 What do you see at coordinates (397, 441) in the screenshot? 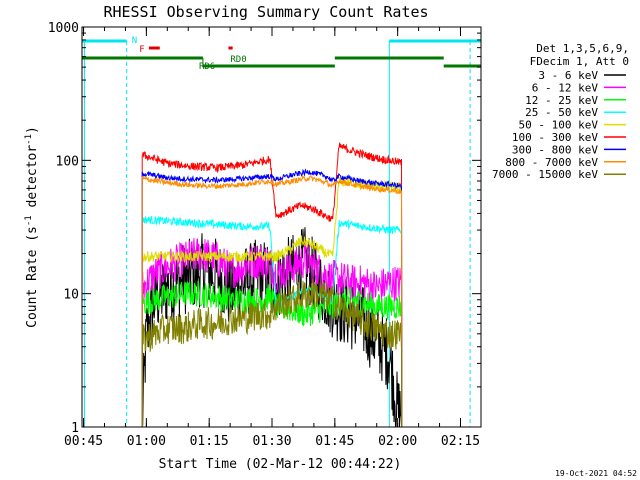
I see `x-tick-label: 02:00` at bounding box center [397, 441].